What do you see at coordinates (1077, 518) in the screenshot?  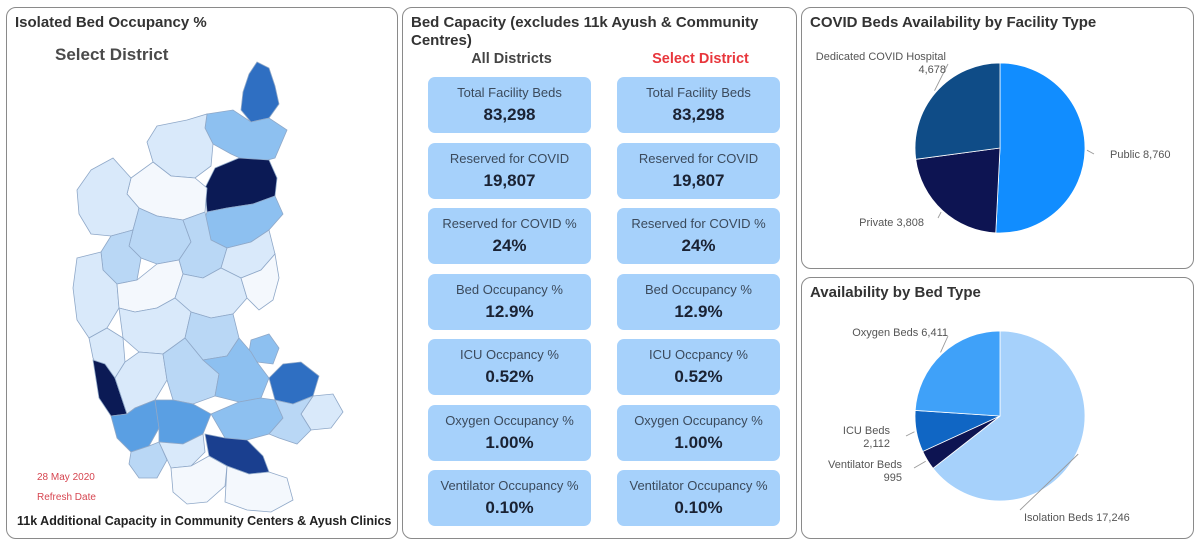 I see `pie-data-label: Isolation Beds 17,246` at bounding box center [1077, 518].